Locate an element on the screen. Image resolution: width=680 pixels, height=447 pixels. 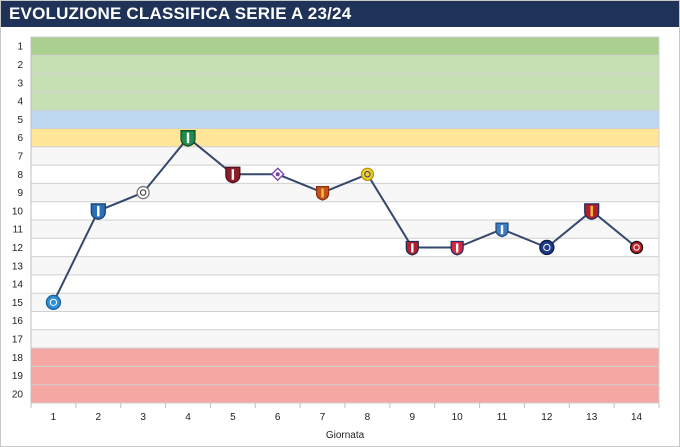
x-tick-label: 5 is located at coordinates (233, 417).